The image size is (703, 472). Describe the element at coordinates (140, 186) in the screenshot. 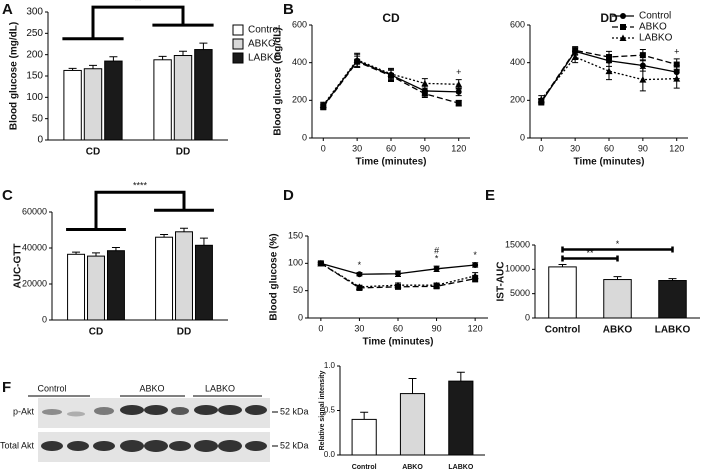

I see `significance-label: ****` at that location.